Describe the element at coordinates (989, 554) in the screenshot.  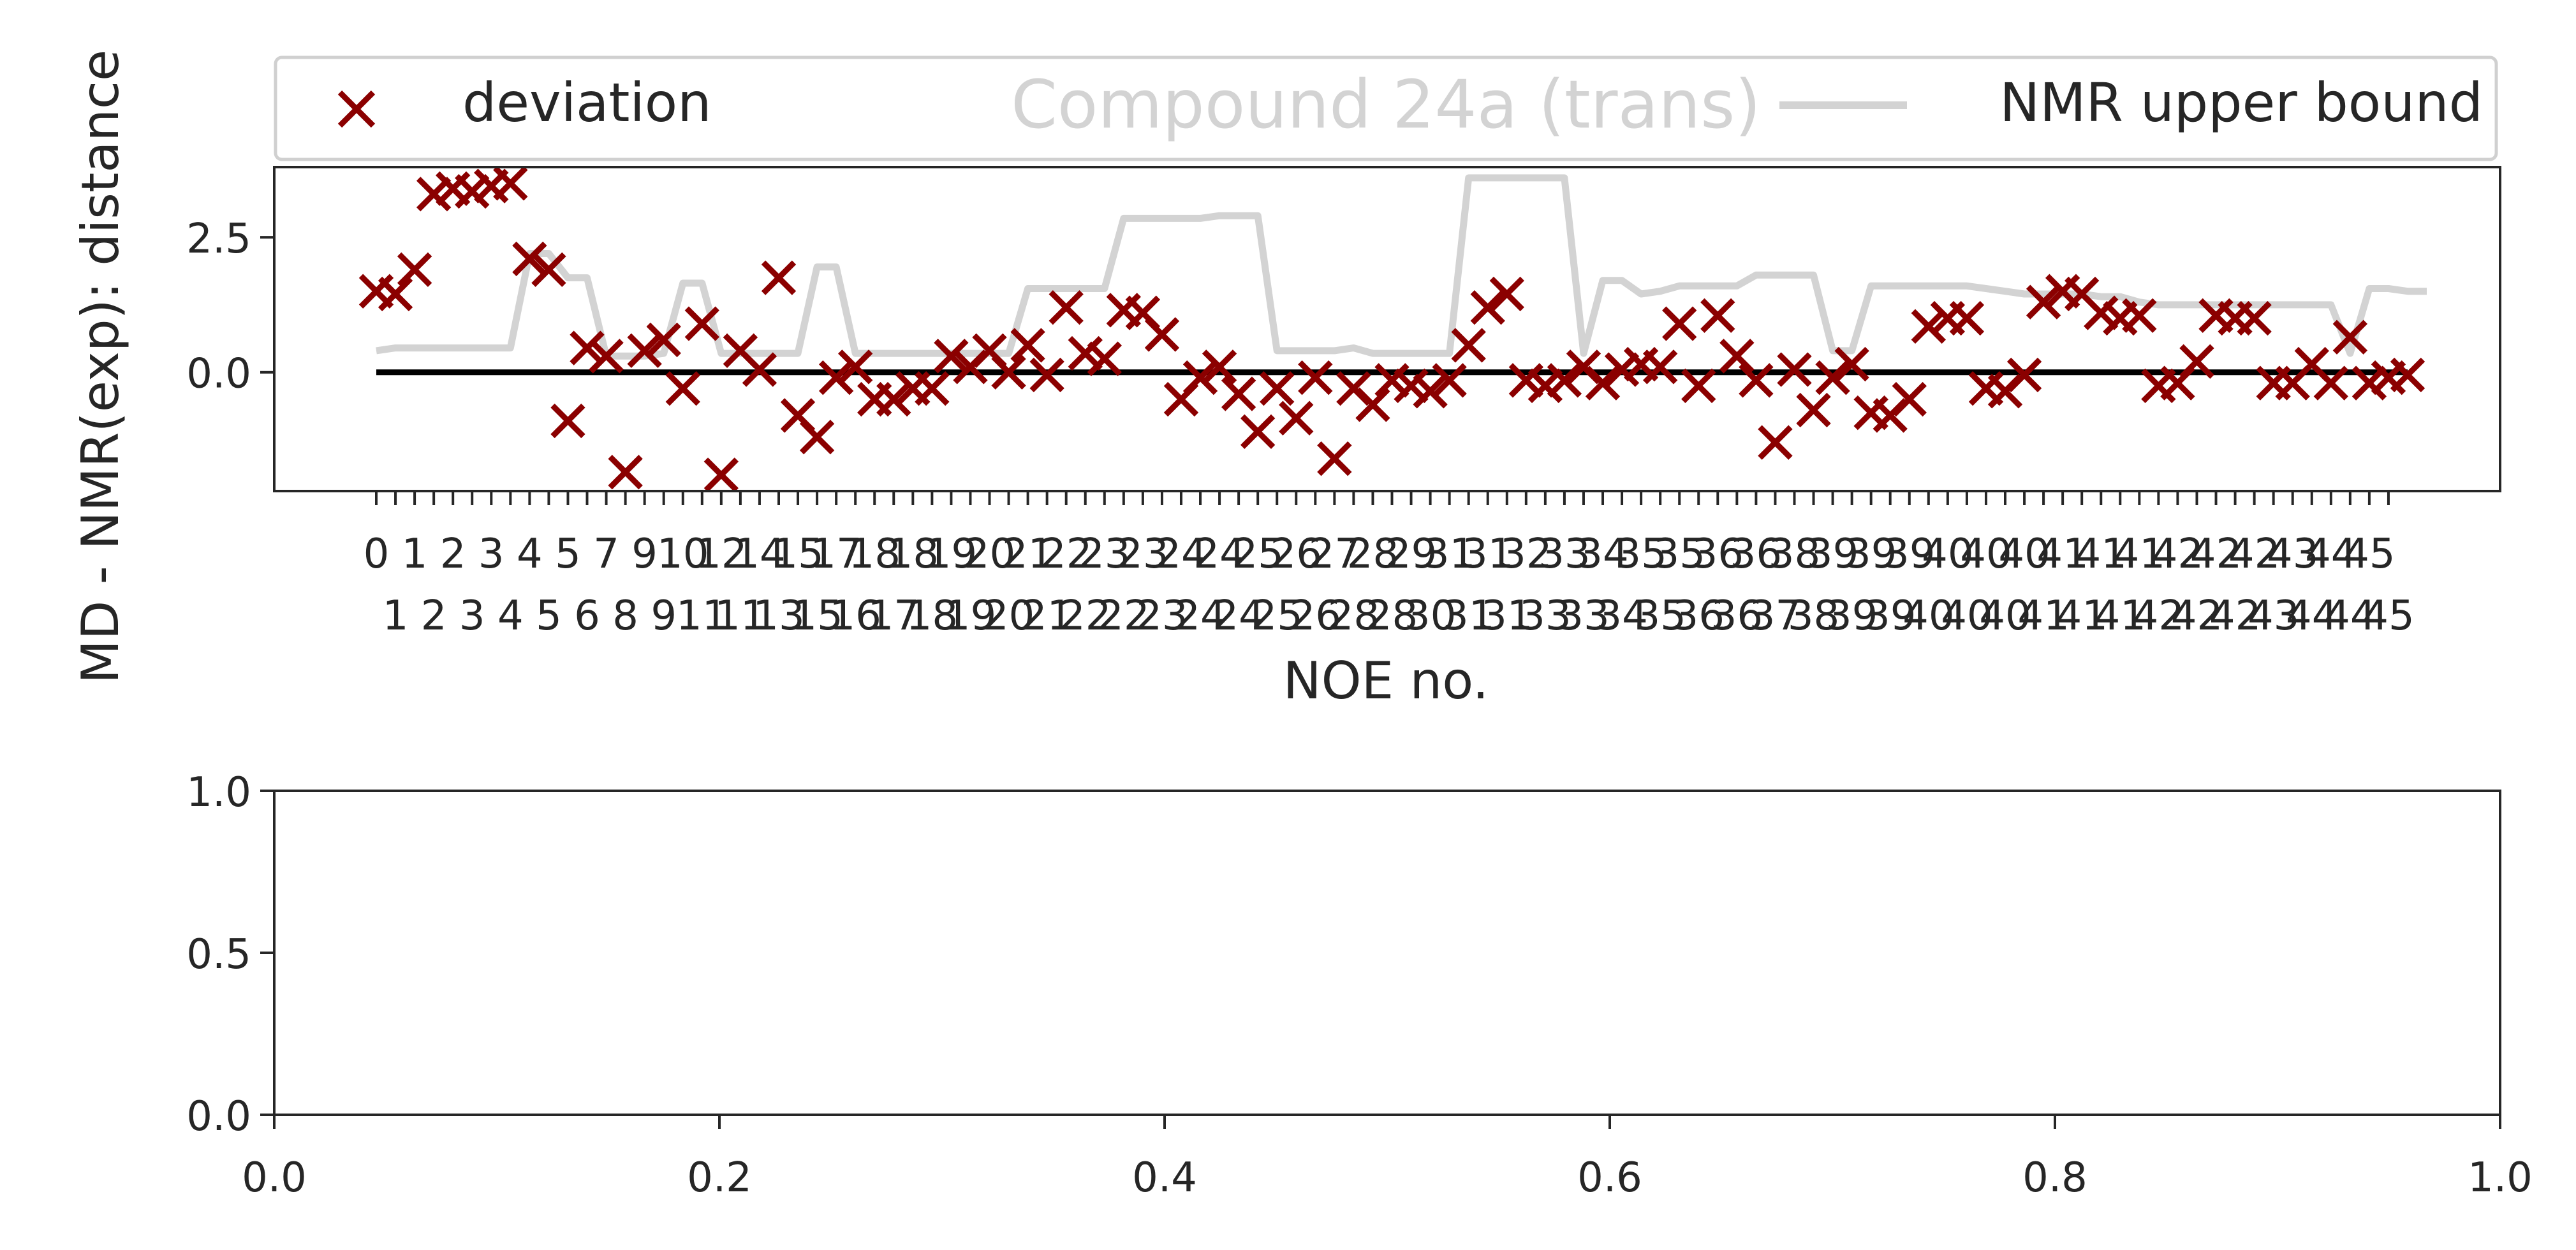
I see `x-tick-label: 20` at that location.